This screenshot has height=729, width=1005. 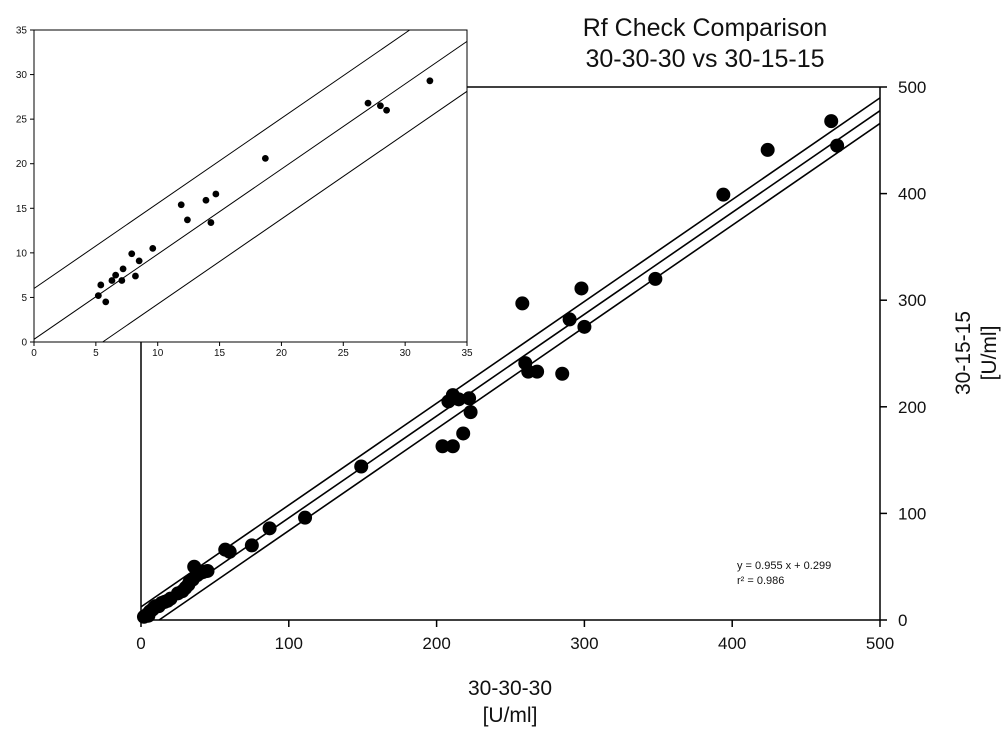 I want to click on x-tick-label: 500, so click(x=880, y=643).